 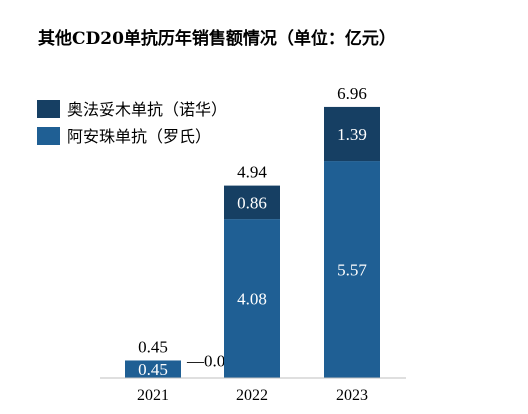 What do you see at coordinates (352, 395) in the screenshot?
I see `x-tick-2023: 2023` at bounding box center [352, 395].